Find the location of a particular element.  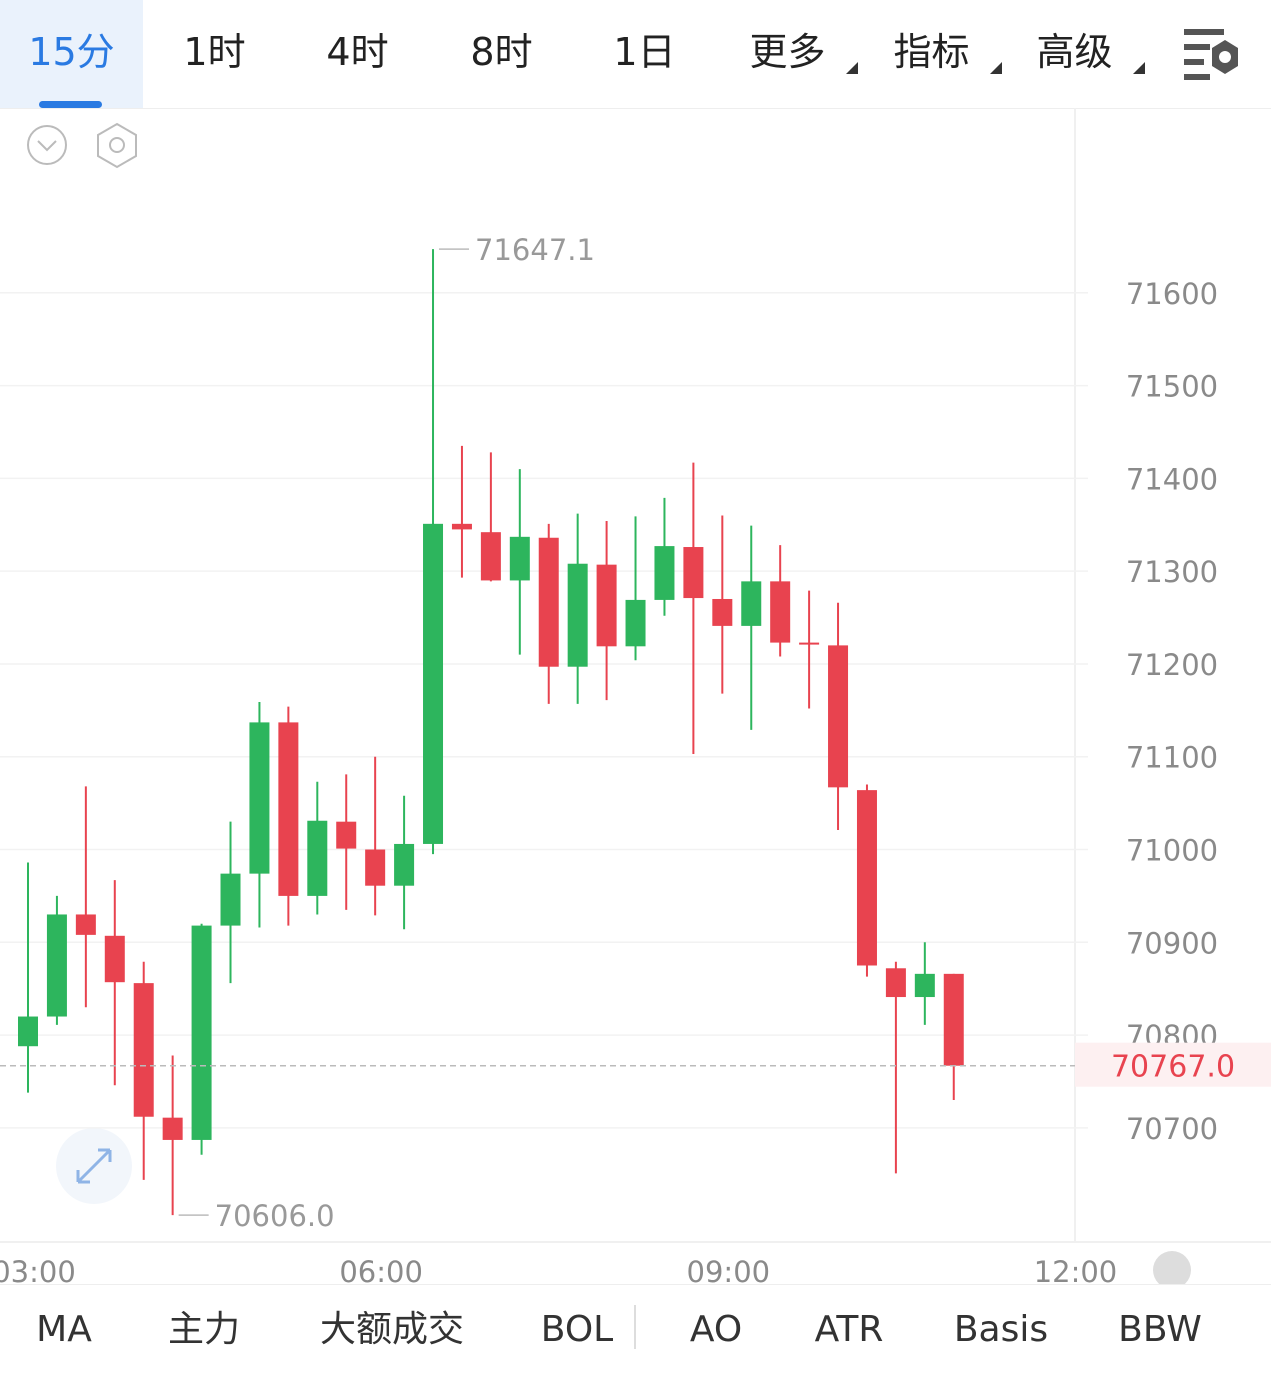

separator is located at coordinates (635, 1327).